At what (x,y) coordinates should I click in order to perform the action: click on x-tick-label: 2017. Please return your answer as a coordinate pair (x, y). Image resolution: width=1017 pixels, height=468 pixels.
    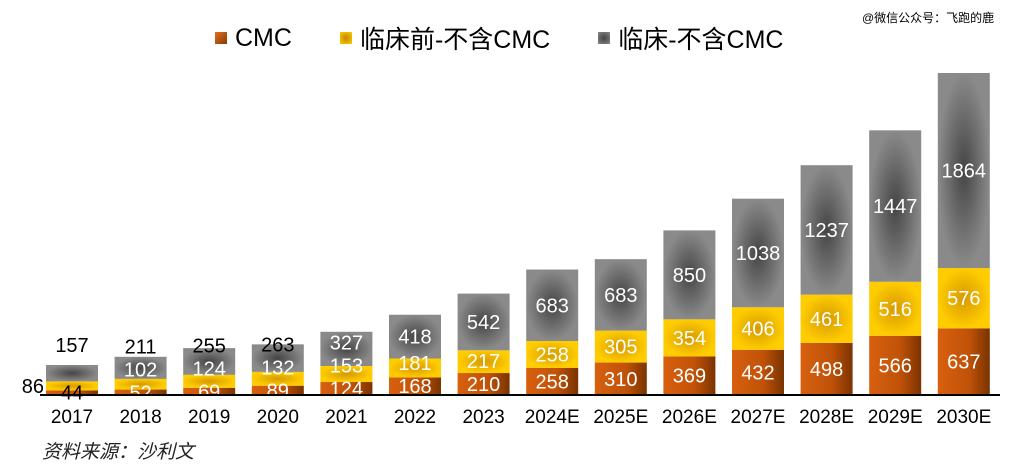
    Looking at the image, I should click on (72, 417).